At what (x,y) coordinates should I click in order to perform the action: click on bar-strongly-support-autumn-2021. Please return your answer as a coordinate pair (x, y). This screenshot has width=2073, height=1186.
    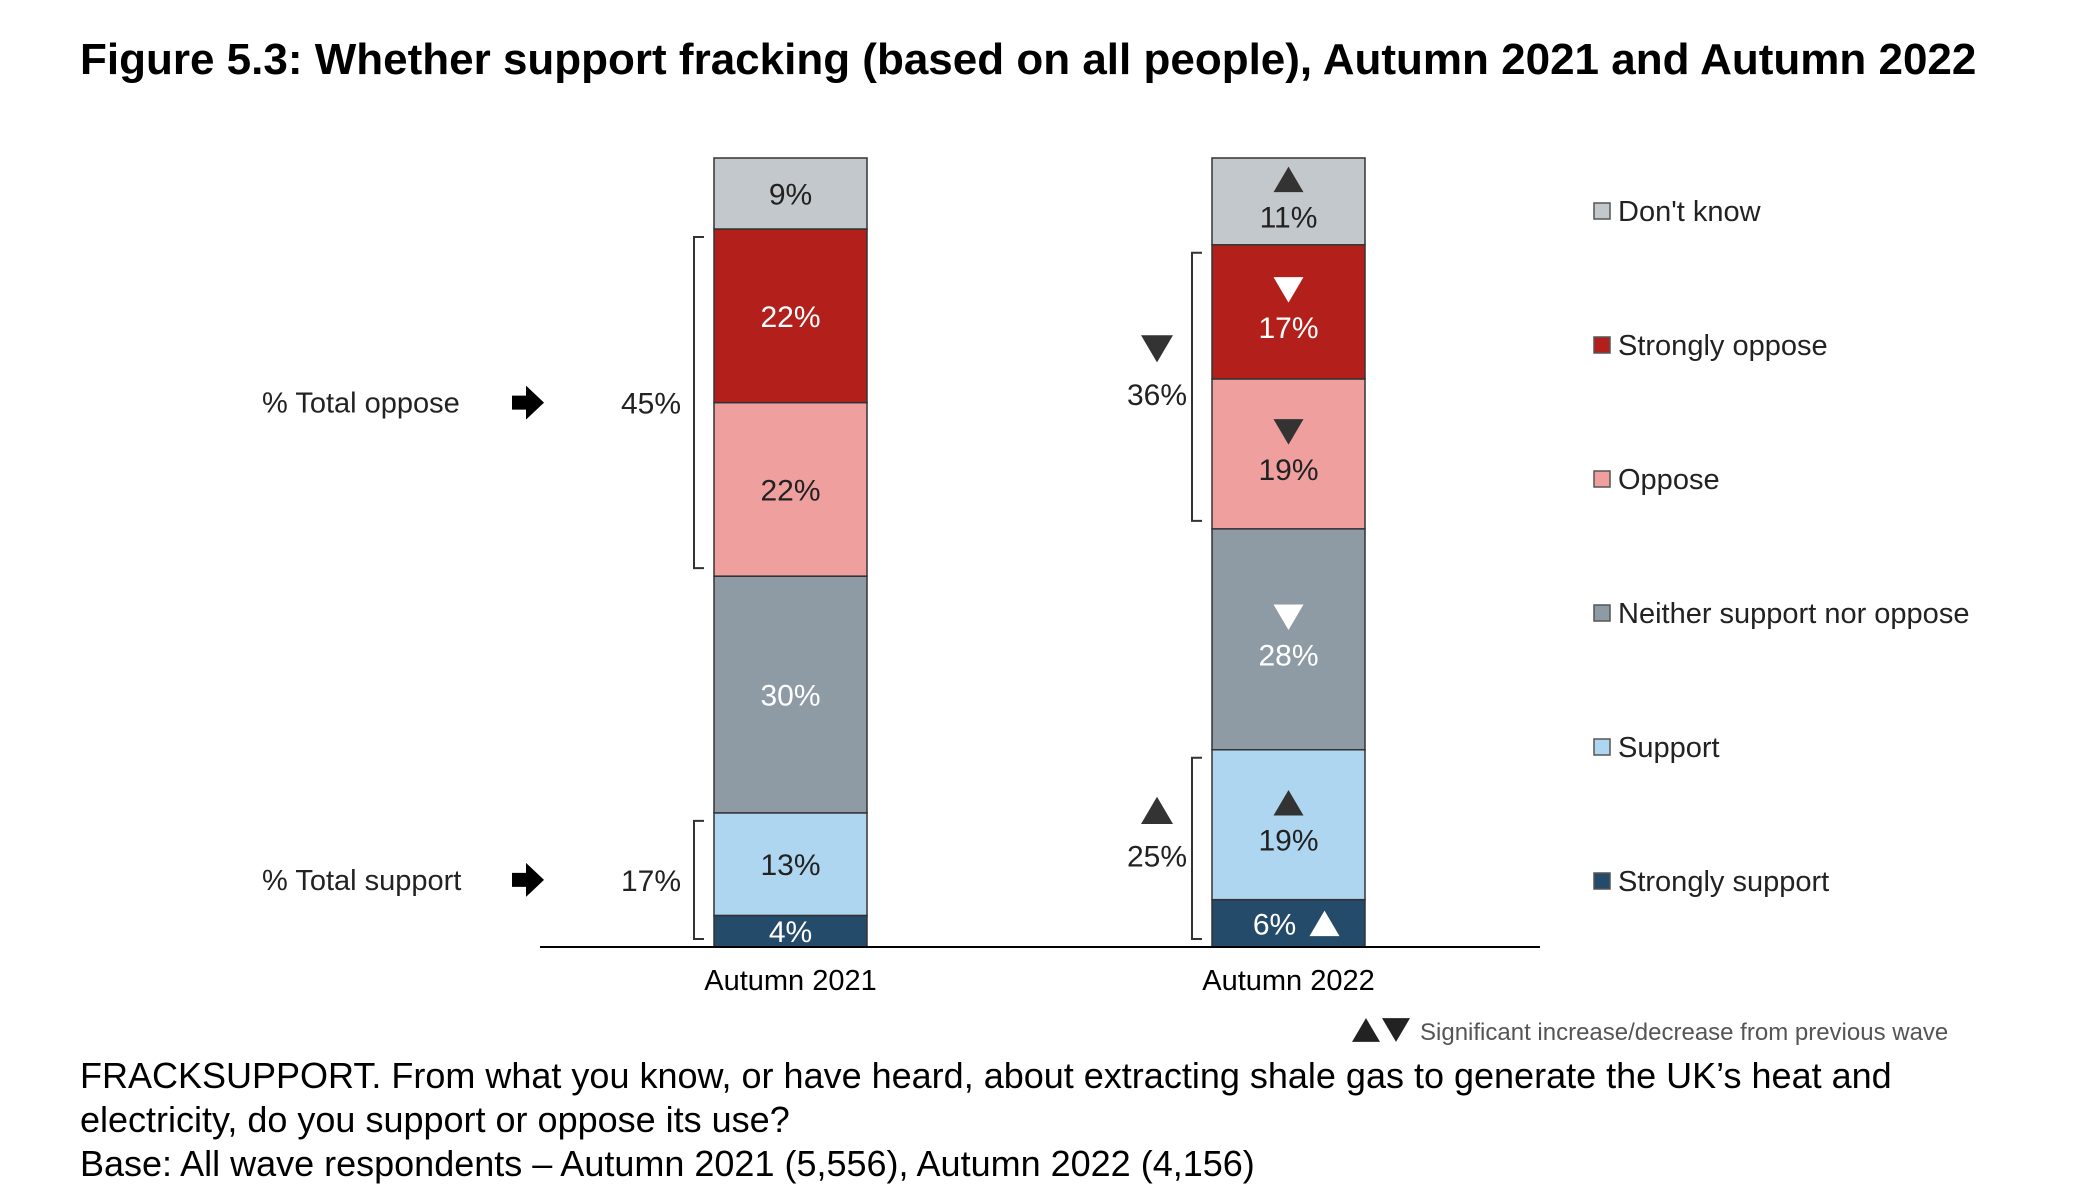
    Looking at the image, I should click on (790, 931).